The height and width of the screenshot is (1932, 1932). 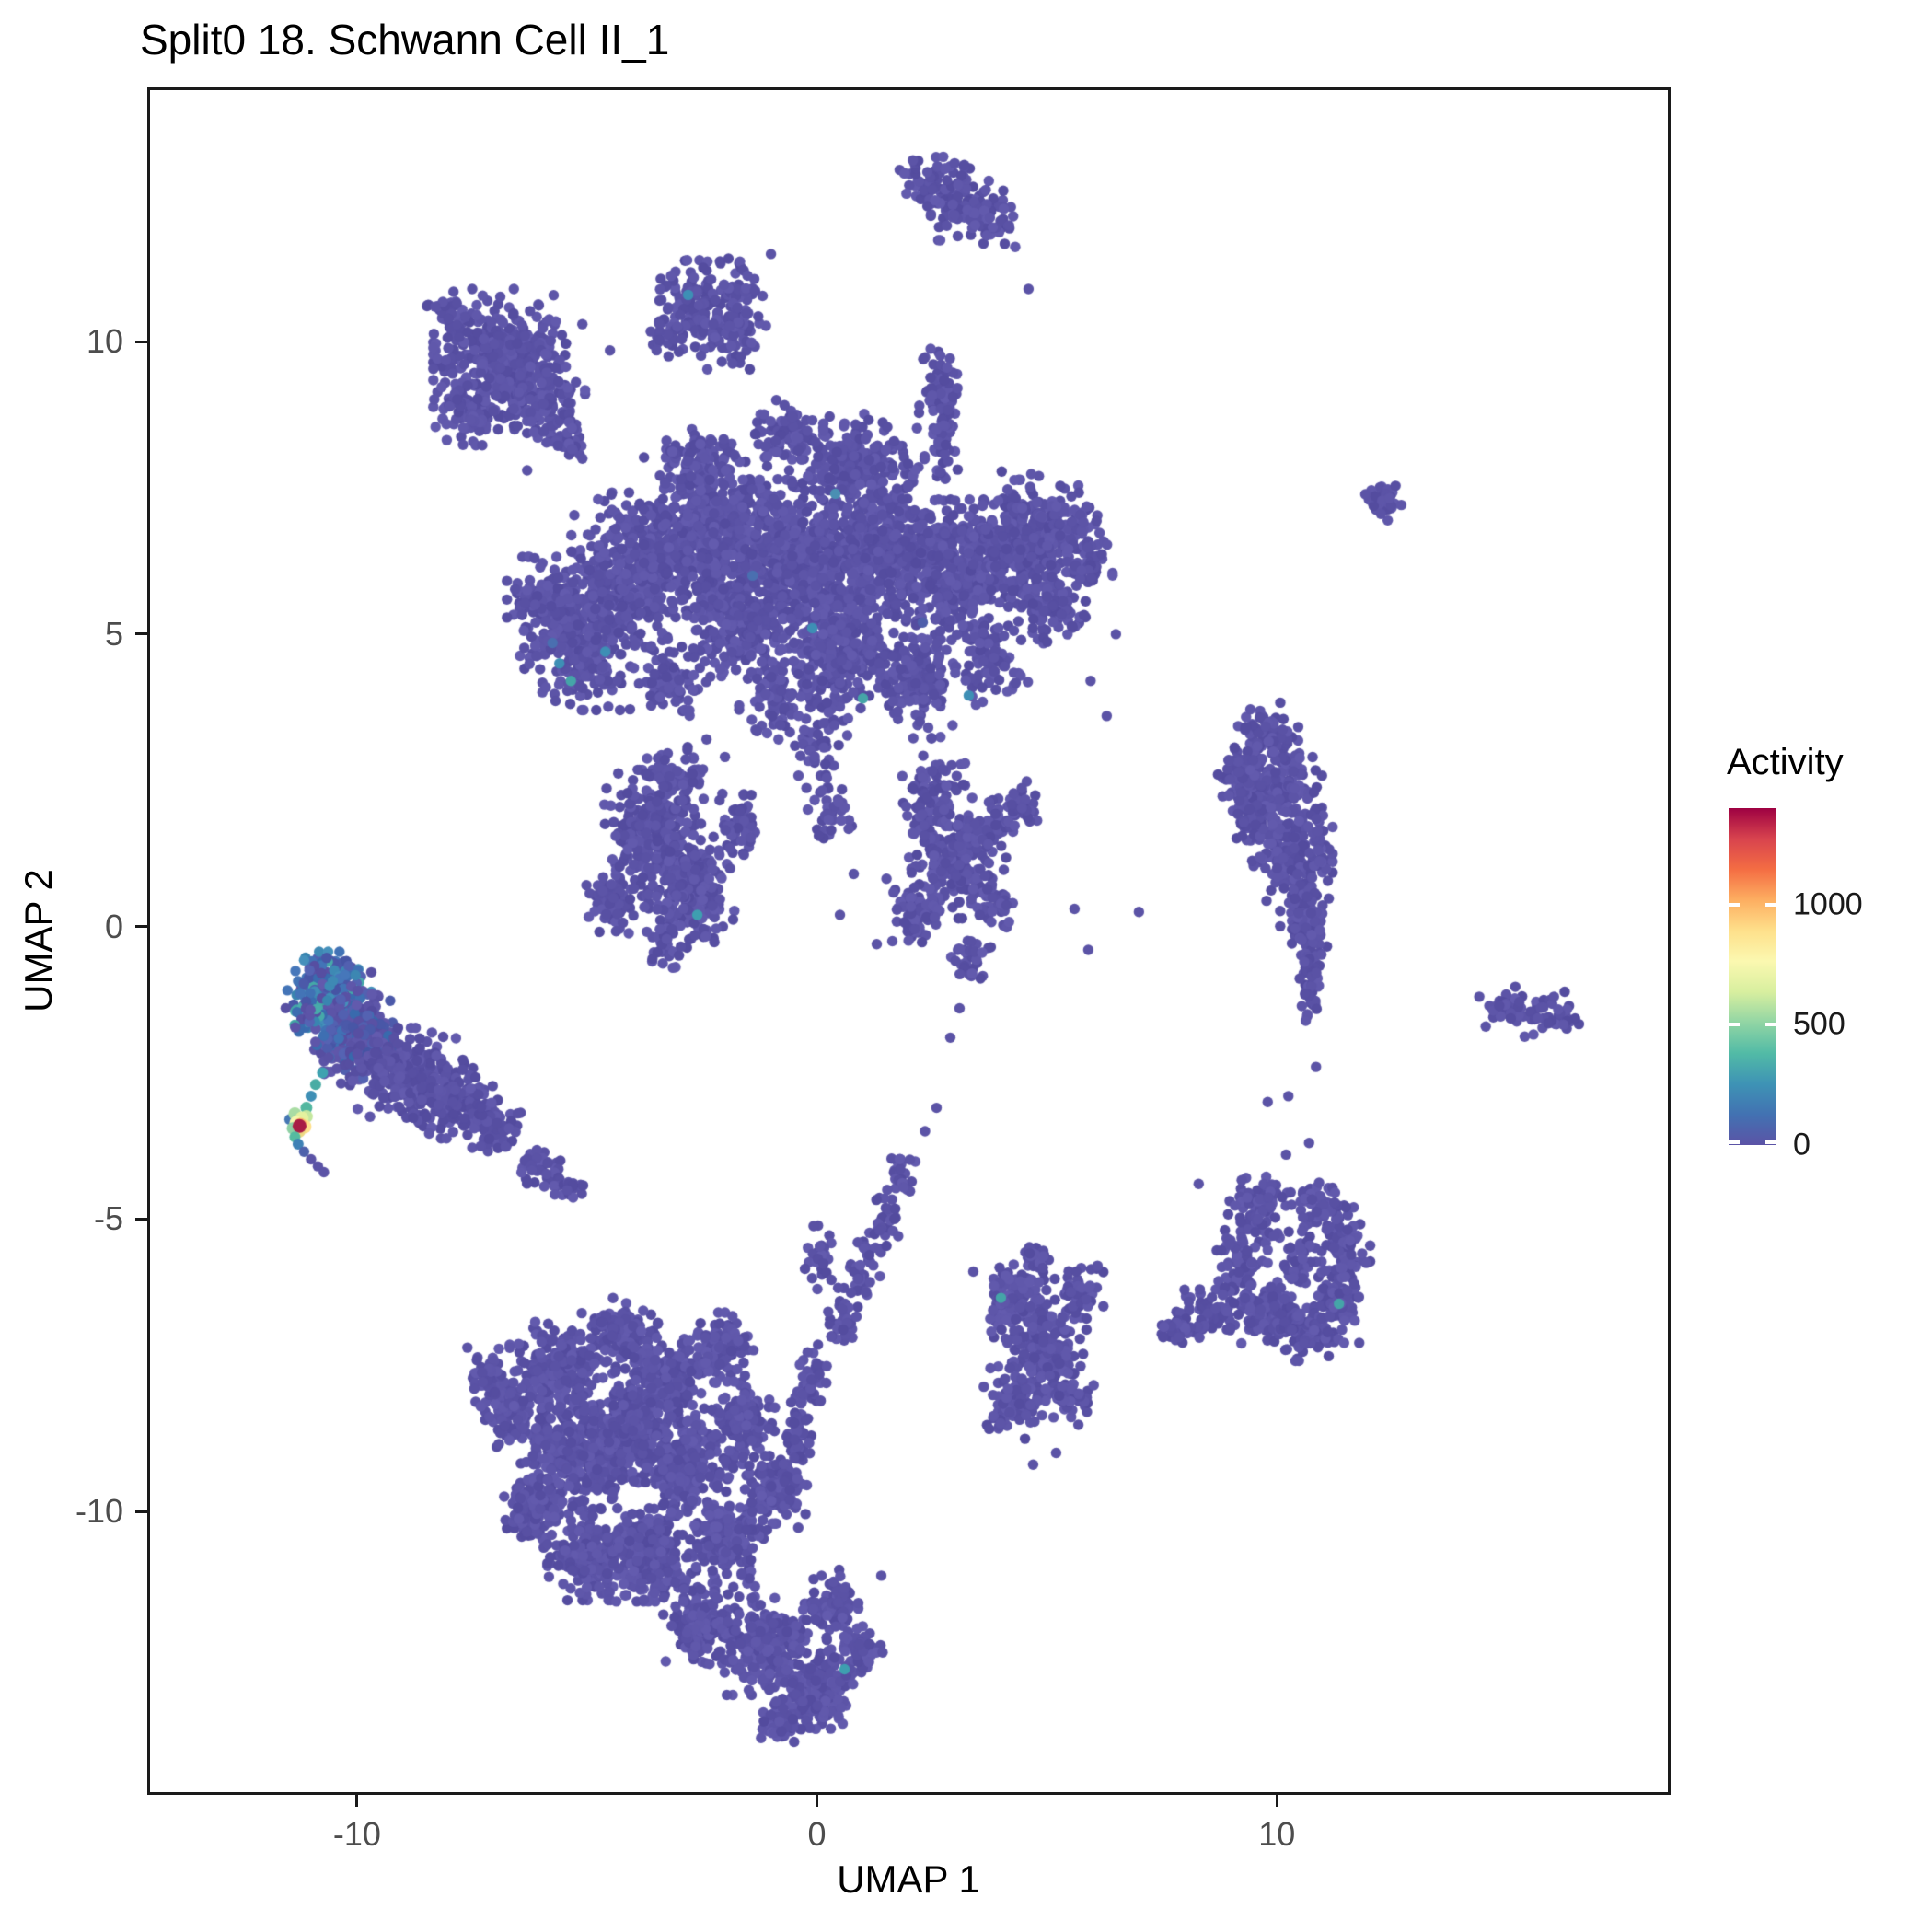 What do you see at coordinates (1785, 762) in the screenshot?
I see `legend-title: Activity` at bounding box center [1785, 762].